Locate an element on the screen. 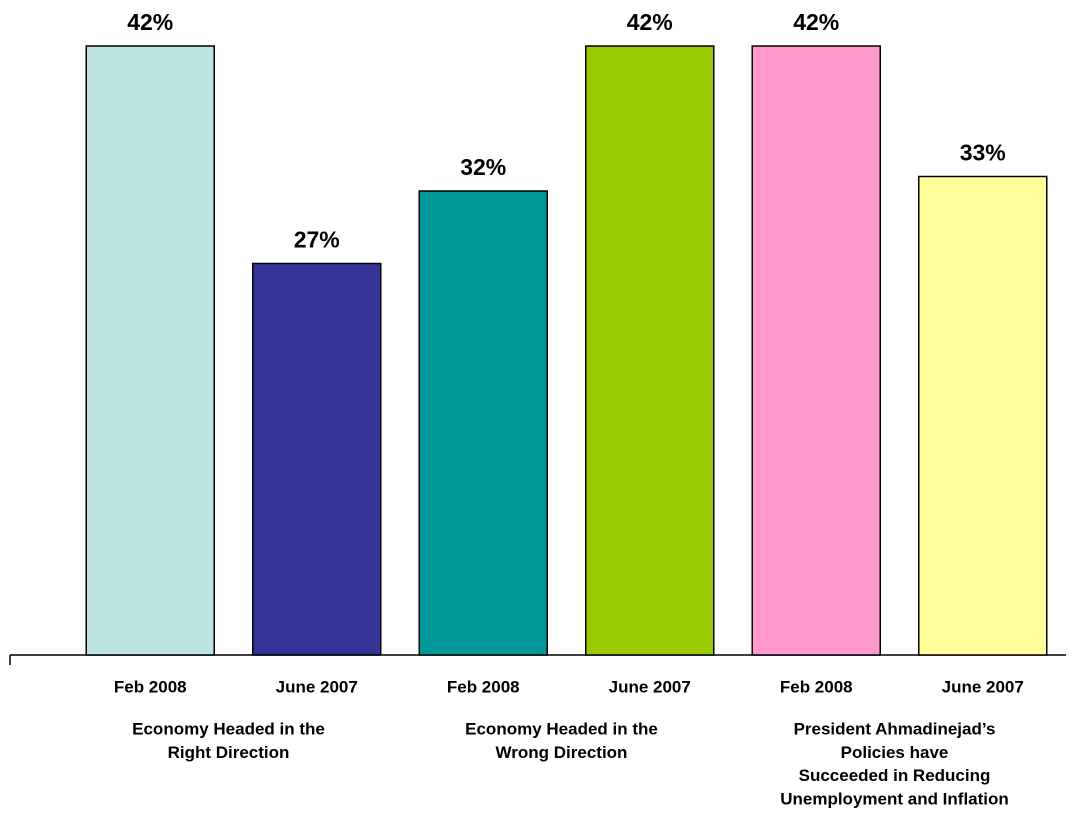 The height and width of the screenshot is (817, 1074). value-label: 32% is located at coordinates (483, 167).